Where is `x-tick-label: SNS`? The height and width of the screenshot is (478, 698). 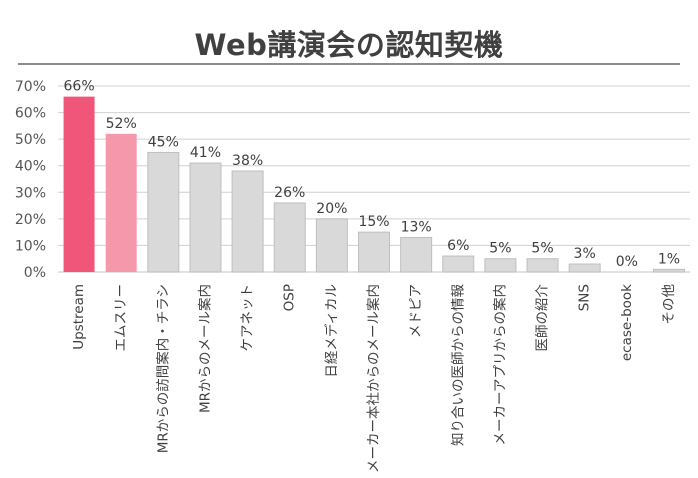 x-tick-label: SNS is located at coordinates (585, 297).